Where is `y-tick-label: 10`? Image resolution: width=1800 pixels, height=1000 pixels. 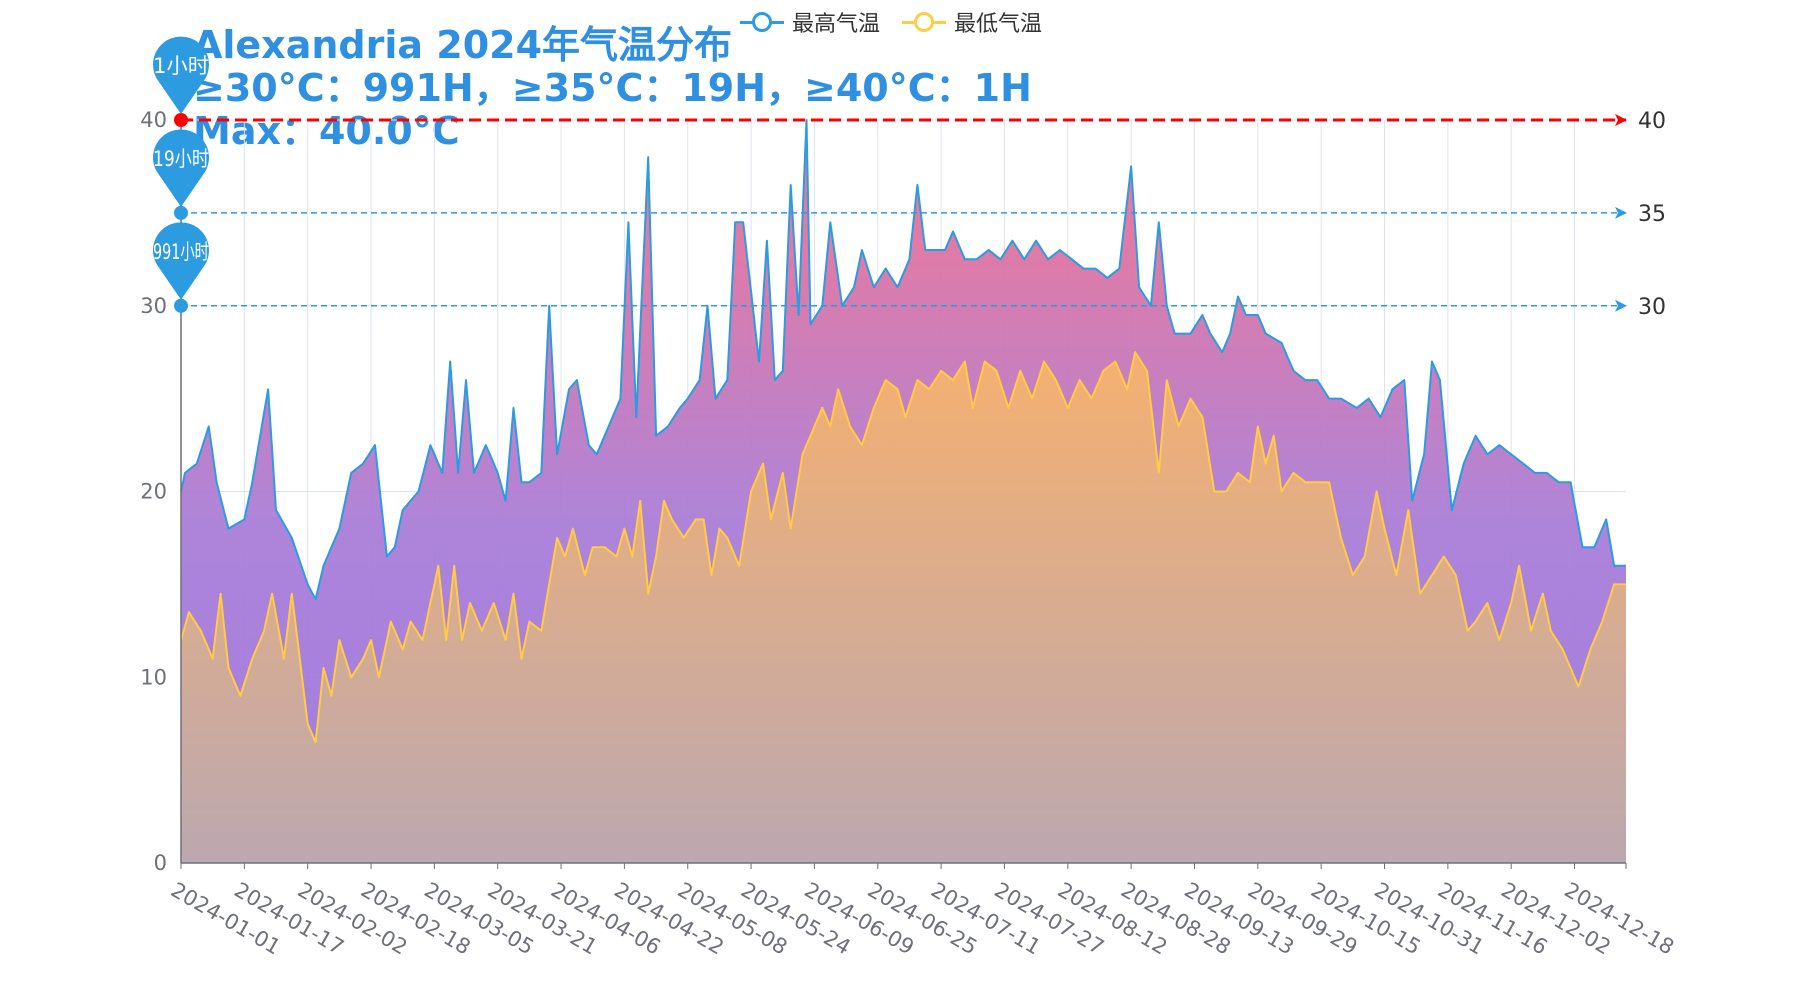 y-tick-label: 10 is located at coordinates (153, 677).